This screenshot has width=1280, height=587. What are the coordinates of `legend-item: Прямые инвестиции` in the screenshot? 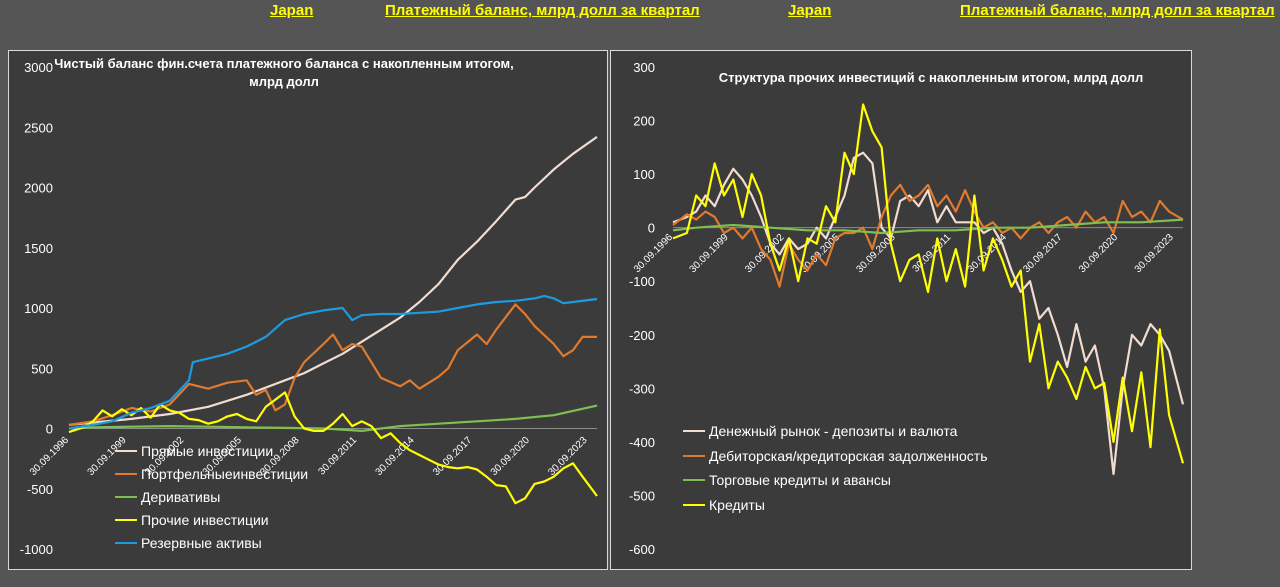 It's located at (211, 450).